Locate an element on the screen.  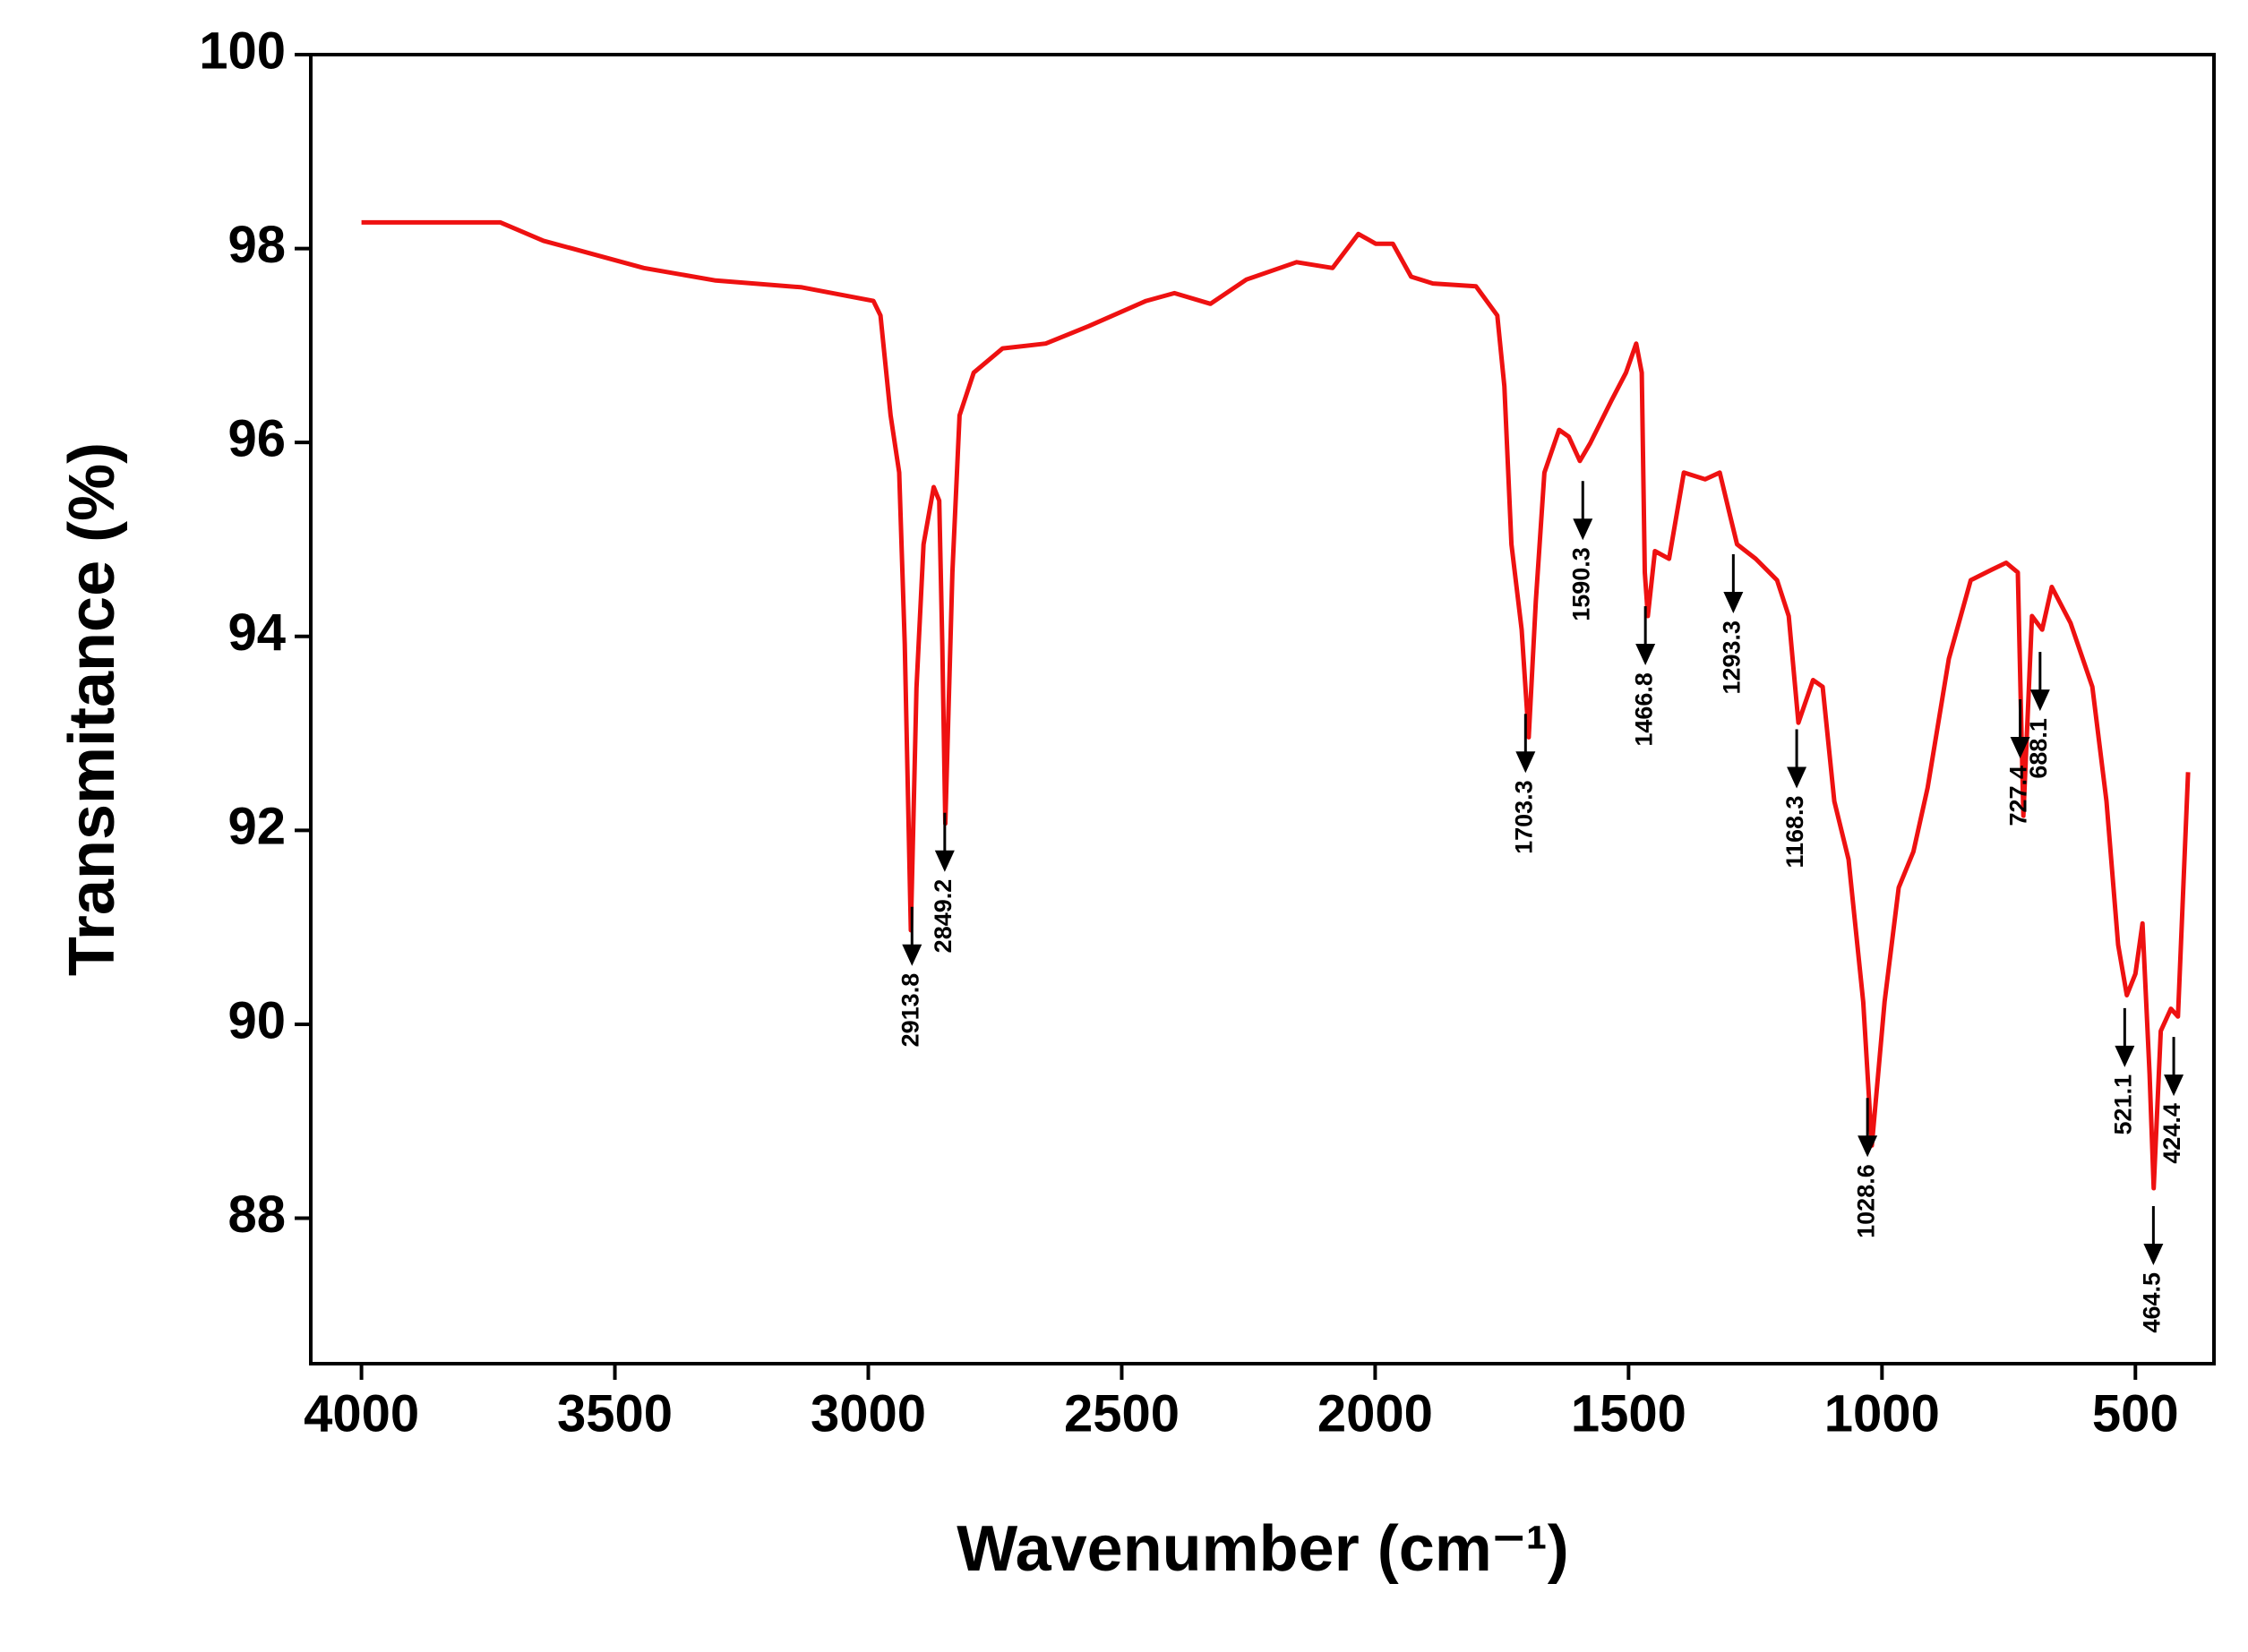
y-tick-label: 98 is located at coordinates (256, 245).